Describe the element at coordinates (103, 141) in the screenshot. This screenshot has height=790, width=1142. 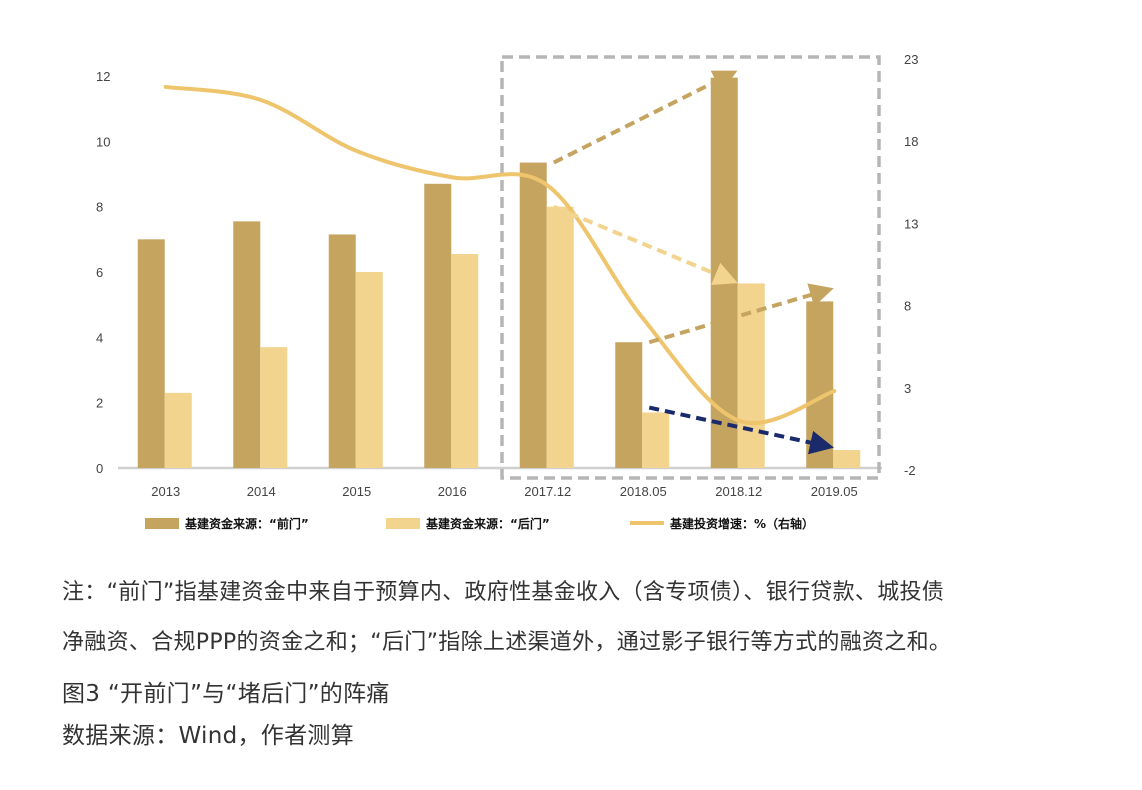
I see `y-left-tick-label: 10` at that location.